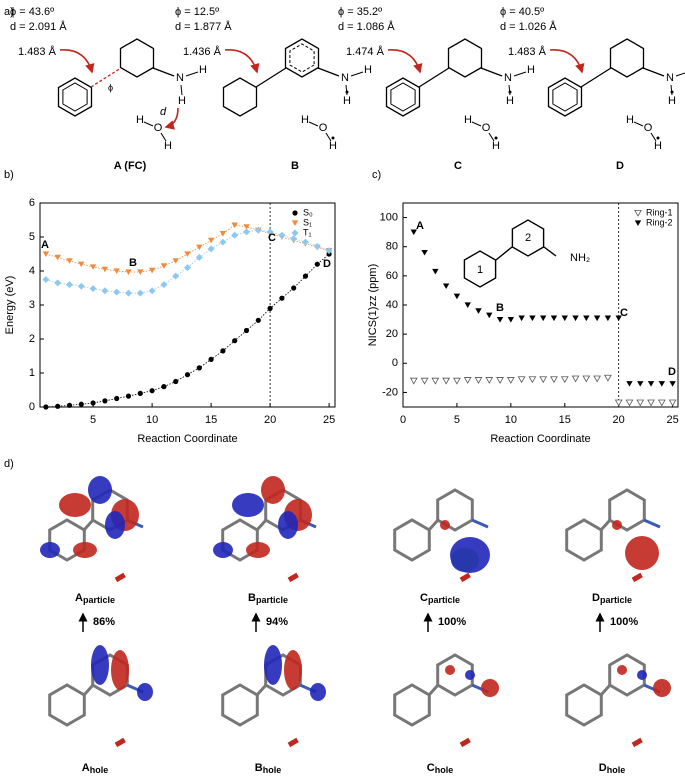  Describe the element at coordinates (307, 222) in the screenshot. I see `legend-label: S₁` at that location.